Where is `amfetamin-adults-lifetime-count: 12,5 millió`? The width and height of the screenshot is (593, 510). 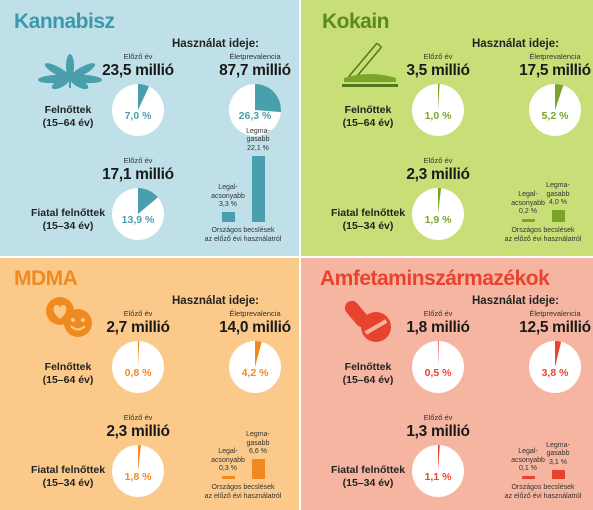
amfetamin-adults-lifetime-count: 12,5 millió is located at coordinates (555, 327).